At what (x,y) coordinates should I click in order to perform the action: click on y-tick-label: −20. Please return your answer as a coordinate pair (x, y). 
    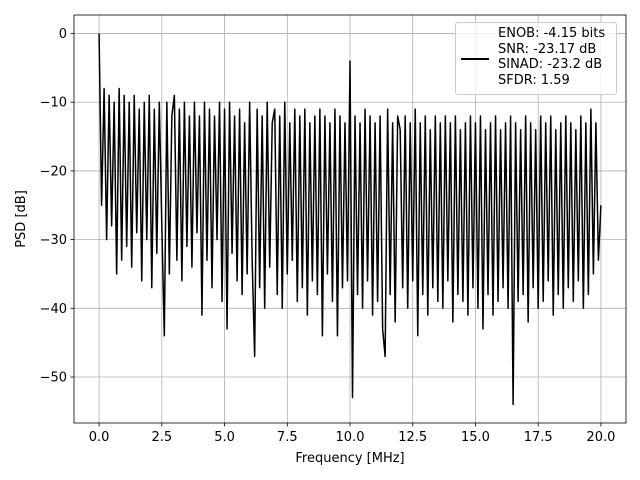
    Looking at the image, I should click on (53, 171).